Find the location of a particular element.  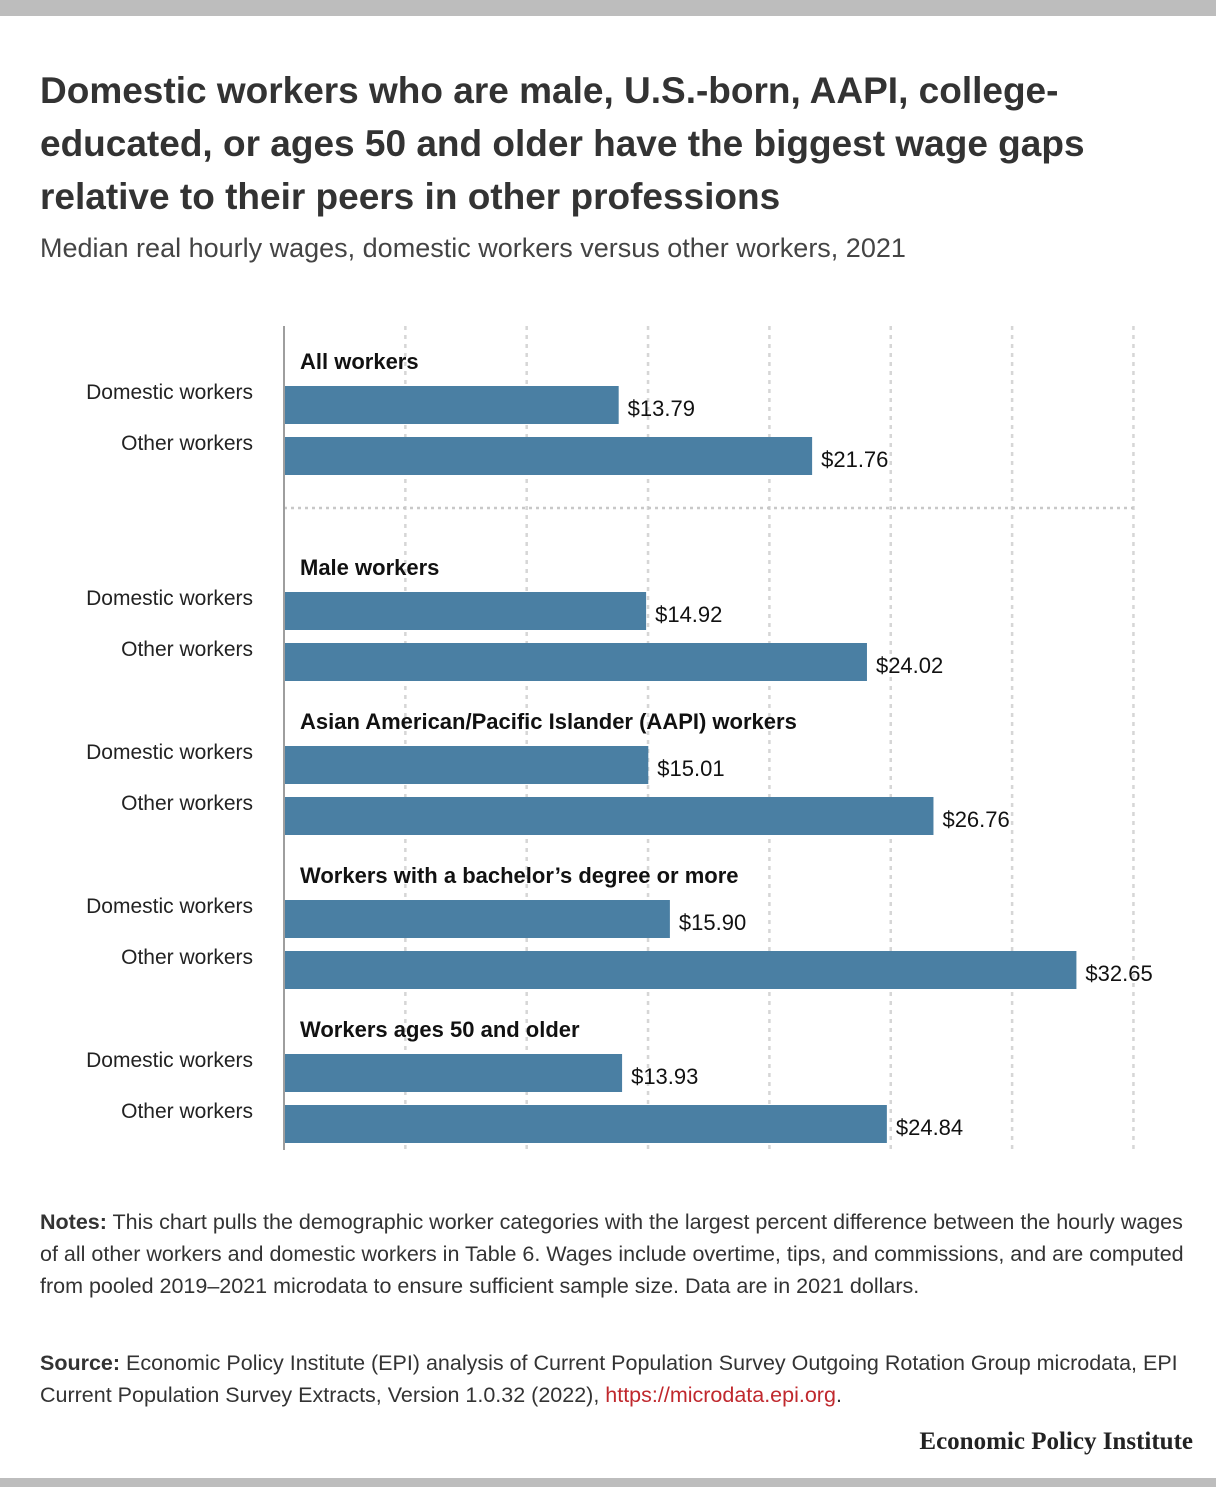

data-label: $32.65 is located at coordinates (1118, 973).